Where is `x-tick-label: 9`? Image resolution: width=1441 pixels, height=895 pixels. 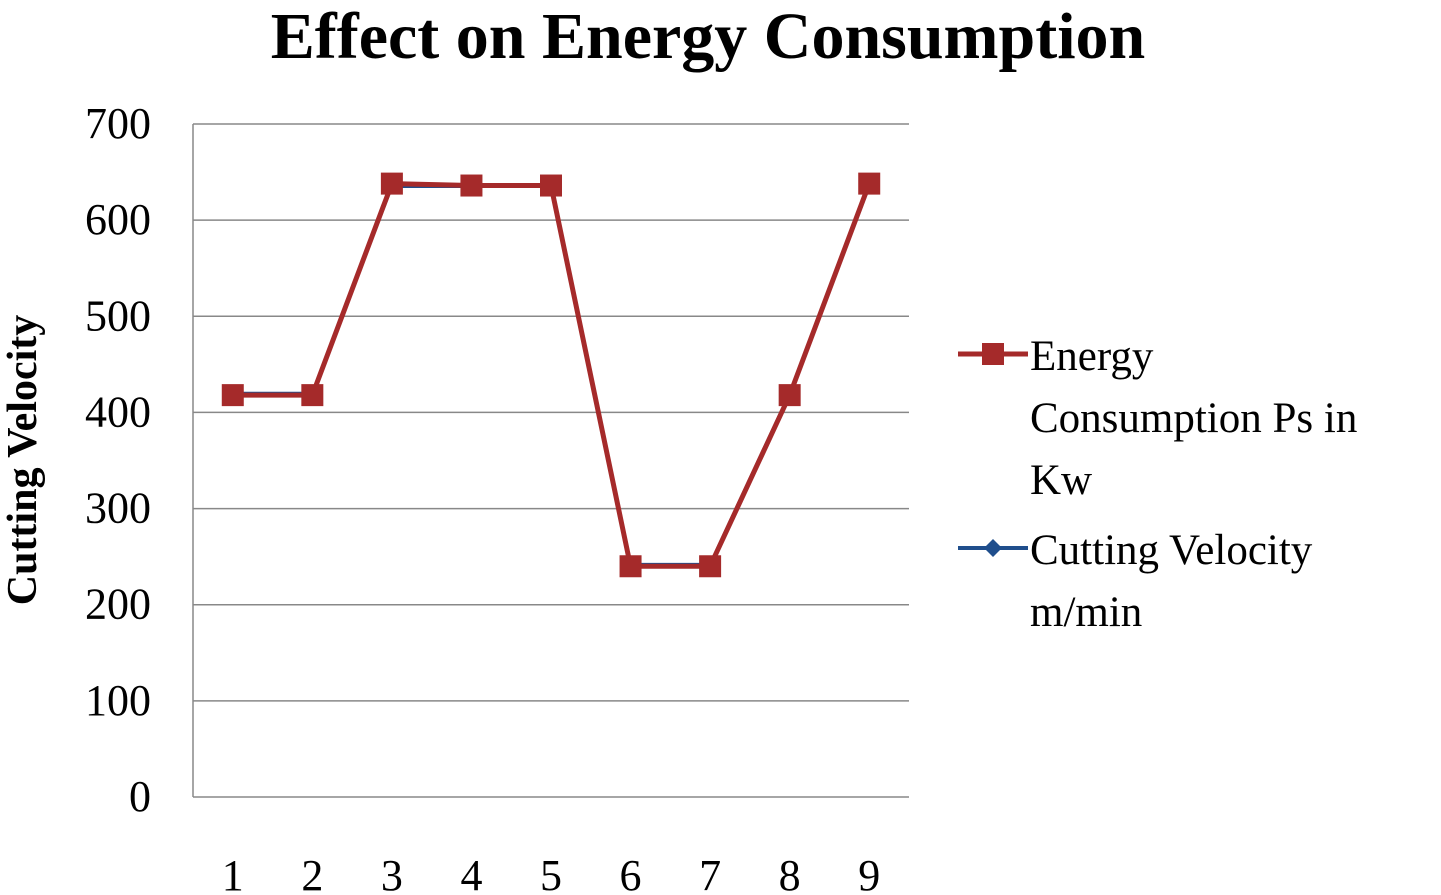 x-tick-label: 9 is located at coordinates (869, 873).